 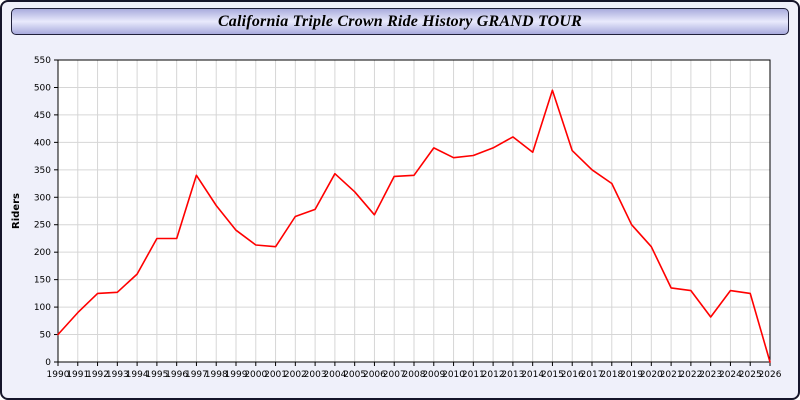 I want to click on y-tick-label: 500, so click(x=42, y=88).